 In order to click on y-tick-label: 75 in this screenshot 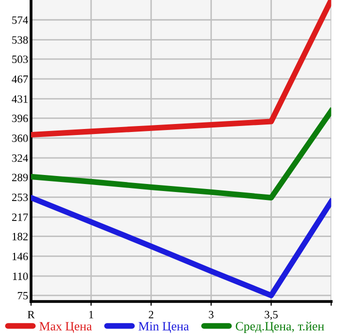, I will do `click(23, 296)`.